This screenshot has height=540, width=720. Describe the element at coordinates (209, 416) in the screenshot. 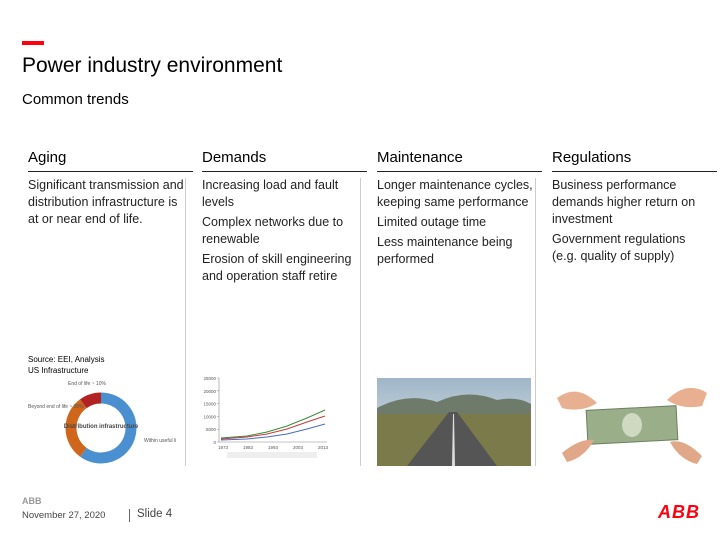

I see `y-tick-label: 10000` at that location.